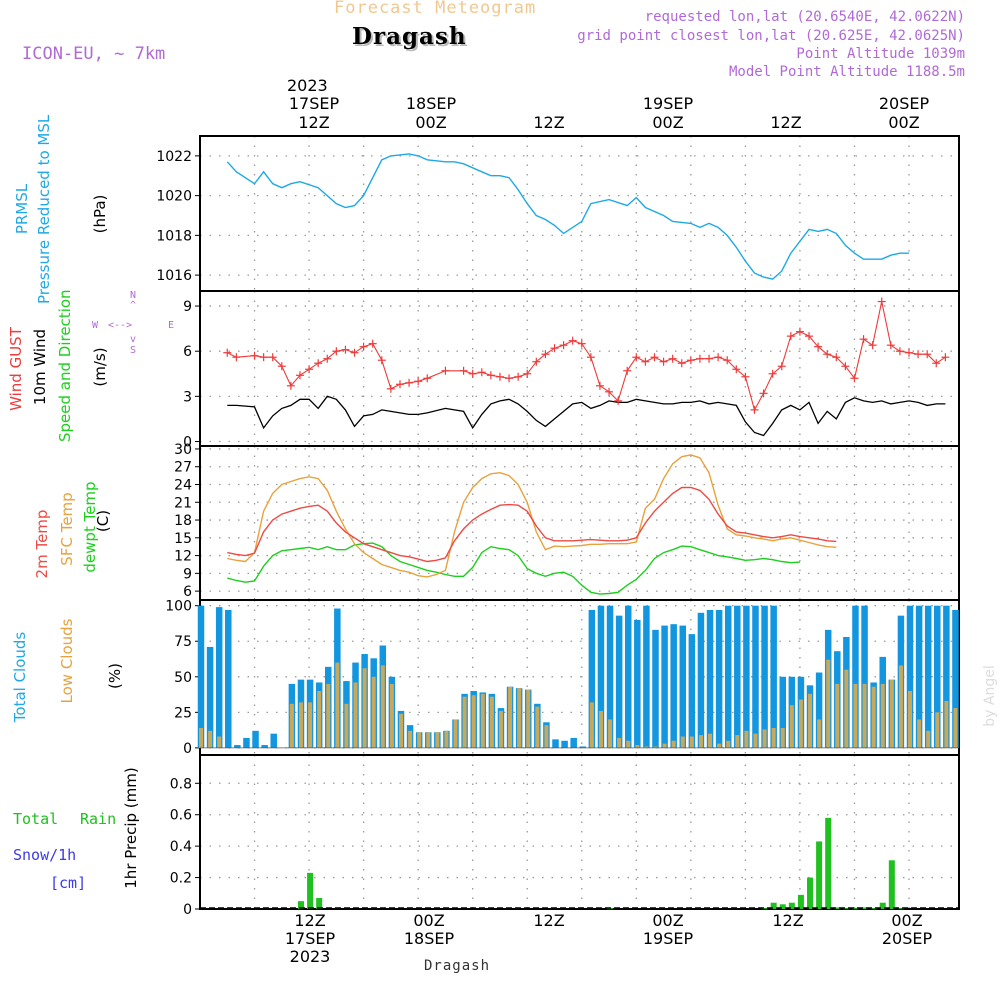  I want to click on bottom-tick-date: 20SEP, so click(907, 938).